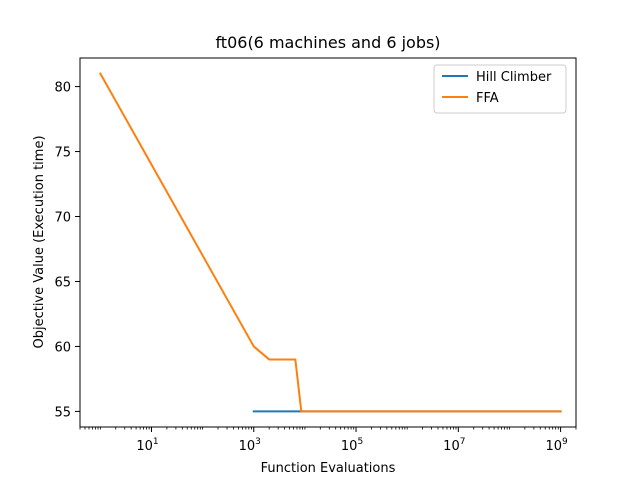 This screenshot has width=640, height=480. What do you see at coordinates (556, 445) in the screenshot?
I see `x-tick-label: 10⁹` at bounding box center [556, 445].